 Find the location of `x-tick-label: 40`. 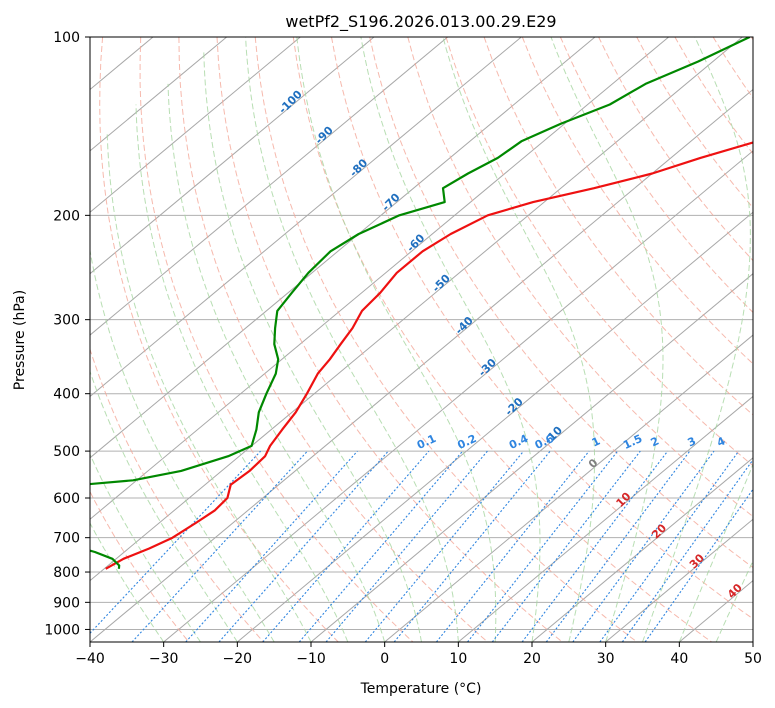

x-tick-label: 40 is located at coordinates (679, 659).